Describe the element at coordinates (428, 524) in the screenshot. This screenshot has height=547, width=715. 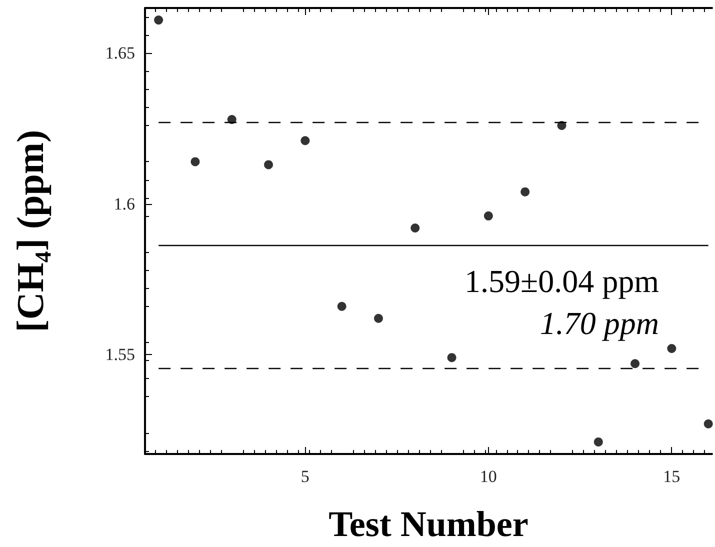
I see `x-axis-title: Test Number` at that location.